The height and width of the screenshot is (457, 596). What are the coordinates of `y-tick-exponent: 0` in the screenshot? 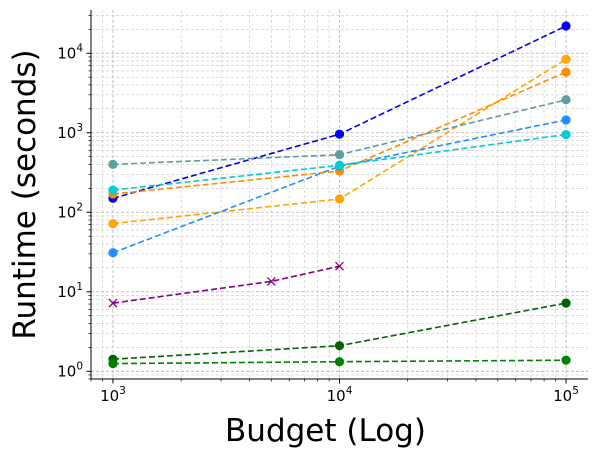 It's located at (79, 366).